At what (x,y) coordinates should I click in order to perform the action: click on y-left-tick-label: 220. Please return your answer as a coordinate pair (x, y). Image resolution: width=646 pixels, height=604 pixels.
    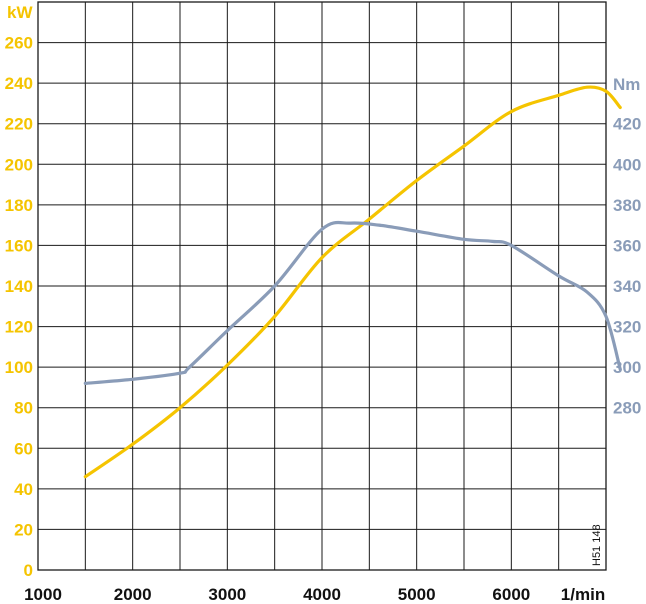
    Looking at the image, I should click on (19, 124).